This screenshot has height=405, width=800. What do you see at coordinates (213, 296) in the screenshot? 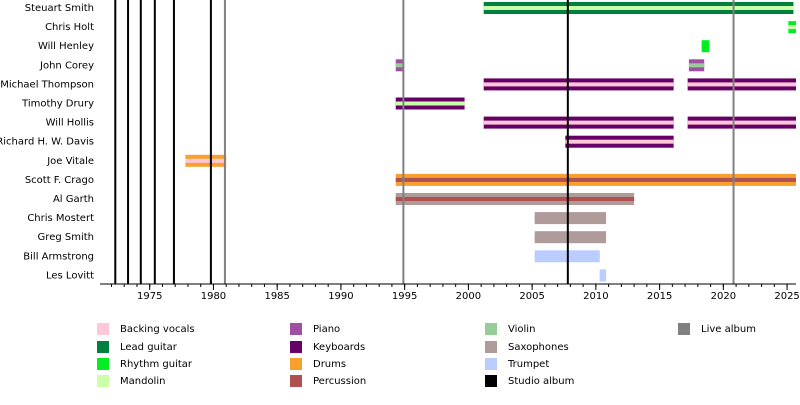
I see `x-tick-label: 1980` at bounding box center [213, 296].